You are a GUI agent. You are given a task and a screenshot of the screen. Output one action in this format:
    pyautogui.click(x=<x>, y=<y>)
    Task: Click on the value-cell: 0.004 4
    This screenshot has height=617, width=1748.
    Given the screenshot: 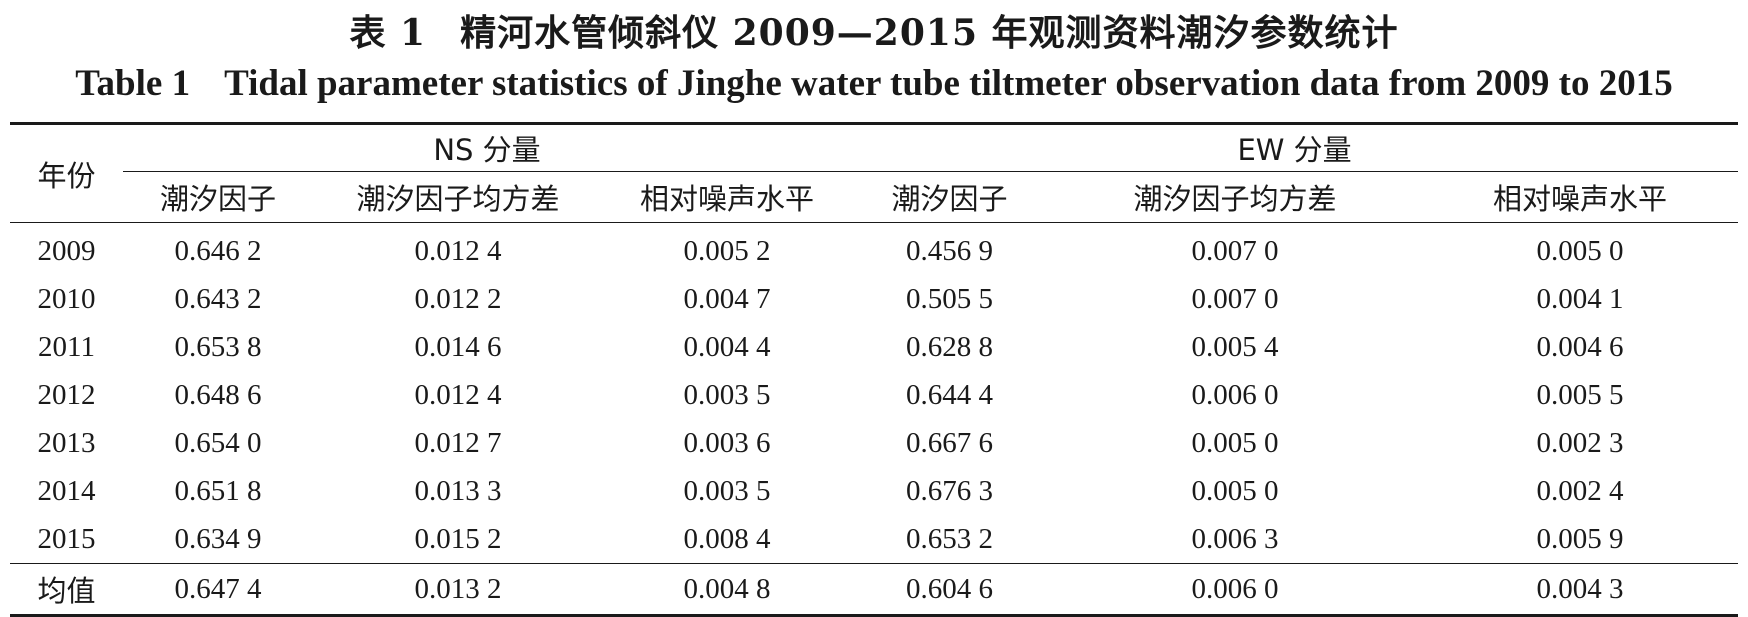 What is the action you would take?
    pyautogui.click(x=727, y=346)
    